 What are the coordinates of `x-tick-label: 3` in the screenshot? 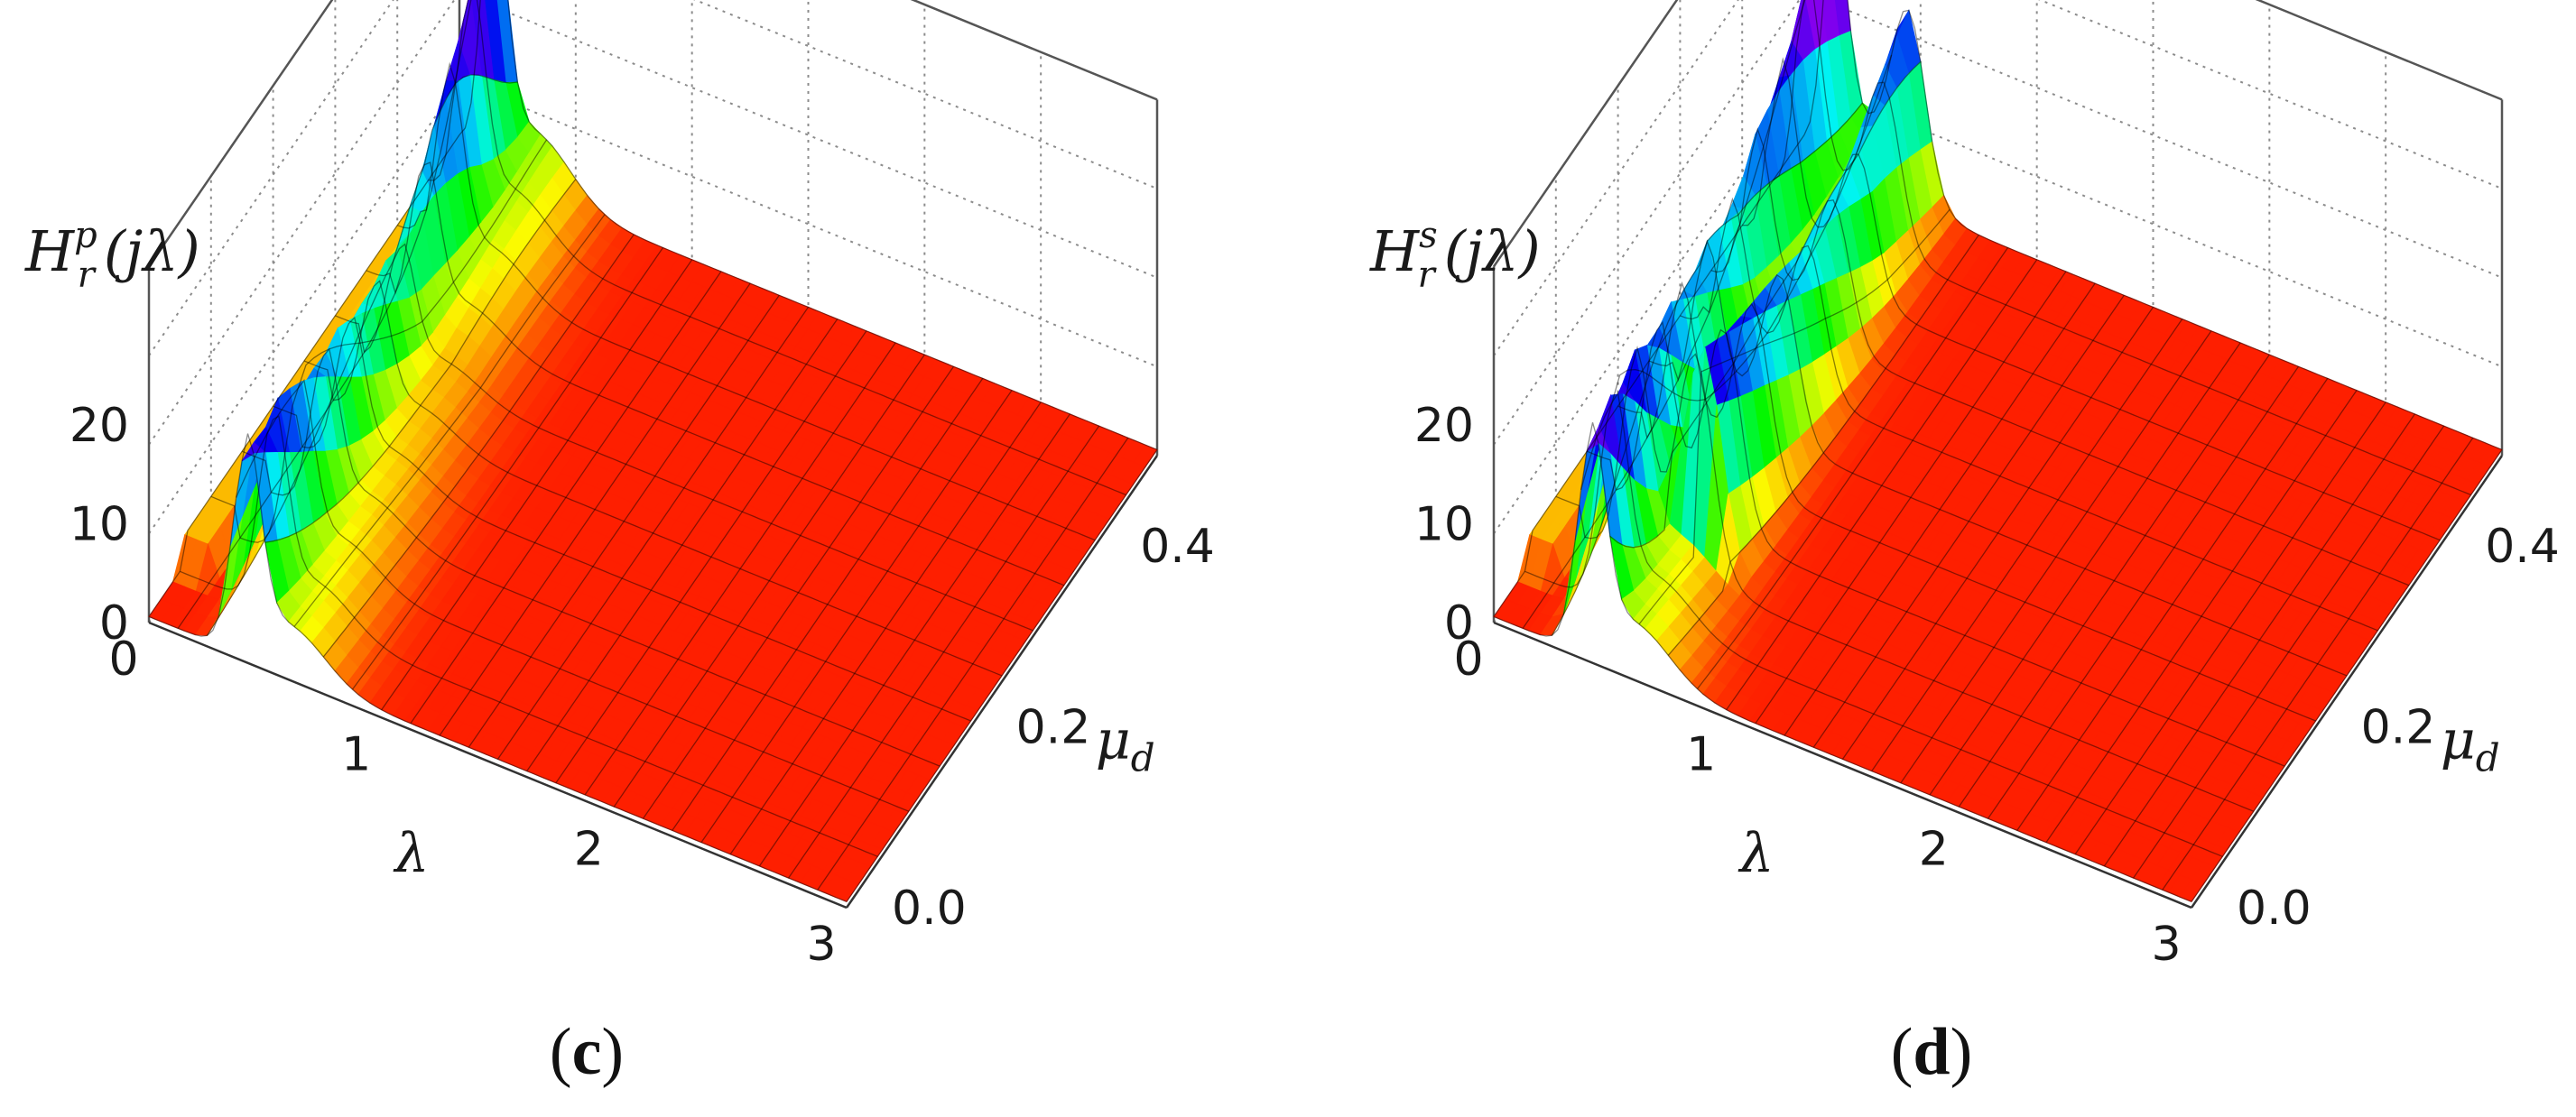 It's located at (821, 945).